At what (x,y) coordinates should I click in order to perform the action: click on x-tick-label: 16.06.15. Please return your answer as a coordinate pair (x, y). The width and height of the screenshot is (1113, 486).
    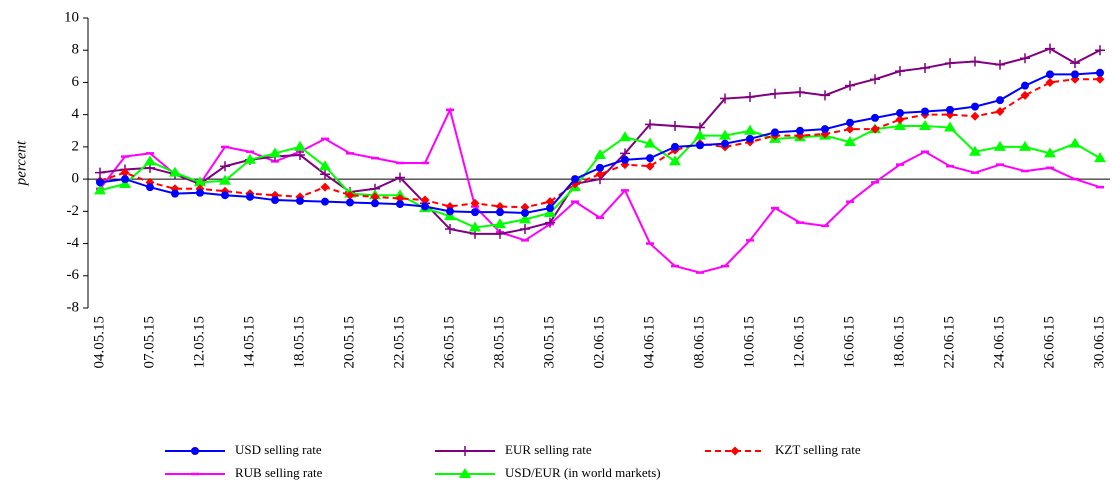
    Looking at the image, I should click on (849, 342).